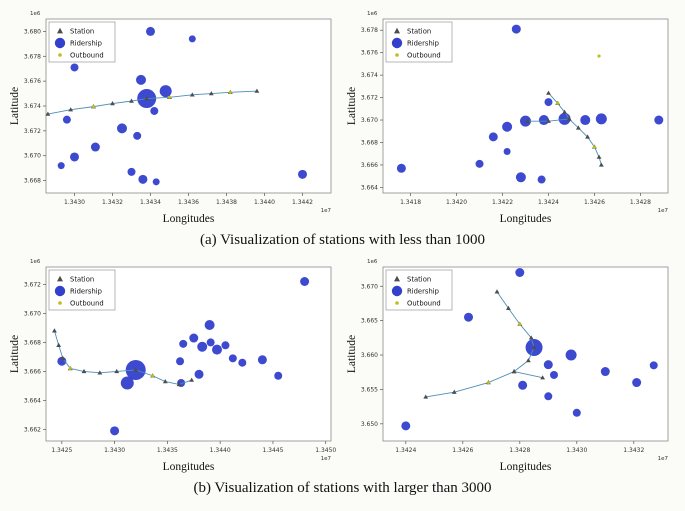  Describe the element at coordinates (193, 447) in the screenshot. I see `x-axis: 1.3425 1.3430 1.3435 1.3440 1.3445 1.3450` at that location.